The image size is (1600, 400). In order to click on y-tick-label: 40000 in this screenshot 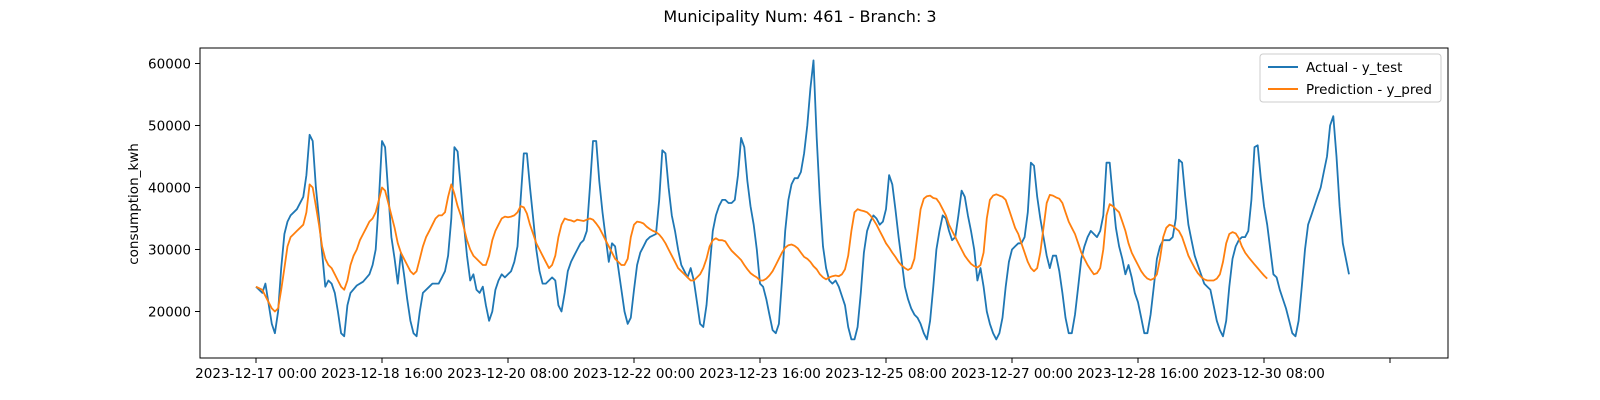, I will do `click(169, 189)`.